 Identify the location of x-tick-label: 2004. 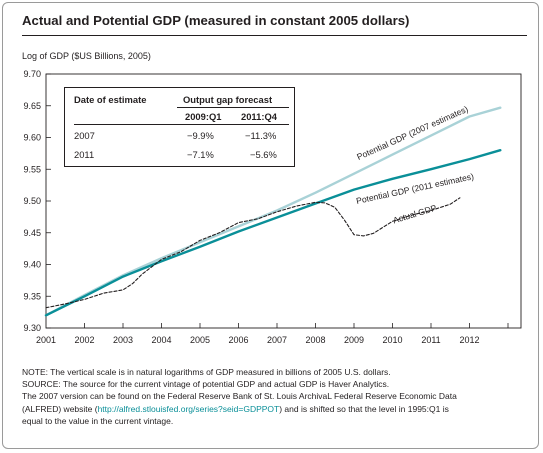
(161, 340).